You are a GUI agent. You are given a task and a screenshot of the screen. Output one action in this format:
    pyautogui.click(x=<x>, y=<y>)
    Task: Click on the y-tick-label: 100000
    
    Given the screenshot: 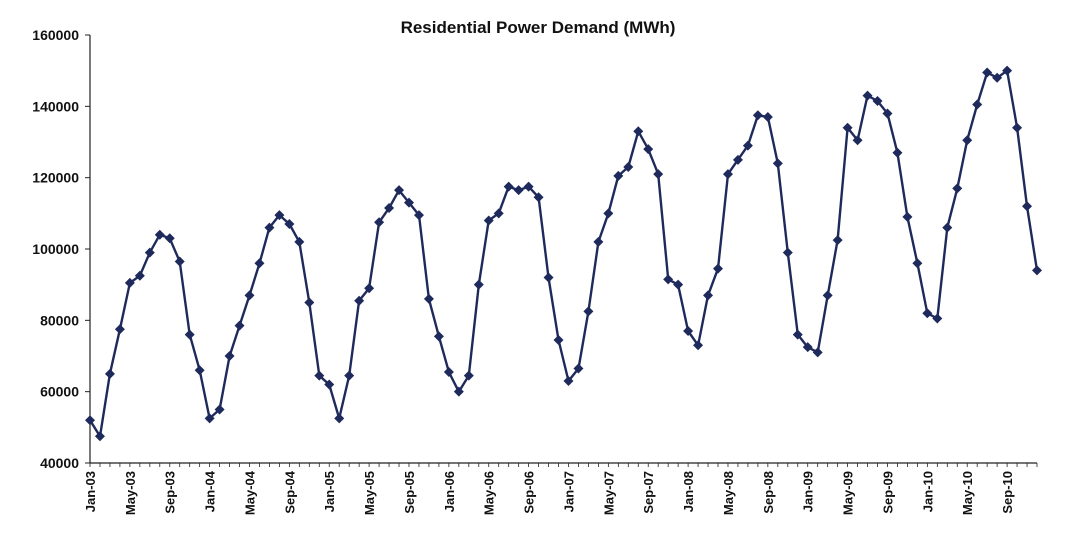 What is the action you would take?
    pyautogui.click(x=55, y=249)
    